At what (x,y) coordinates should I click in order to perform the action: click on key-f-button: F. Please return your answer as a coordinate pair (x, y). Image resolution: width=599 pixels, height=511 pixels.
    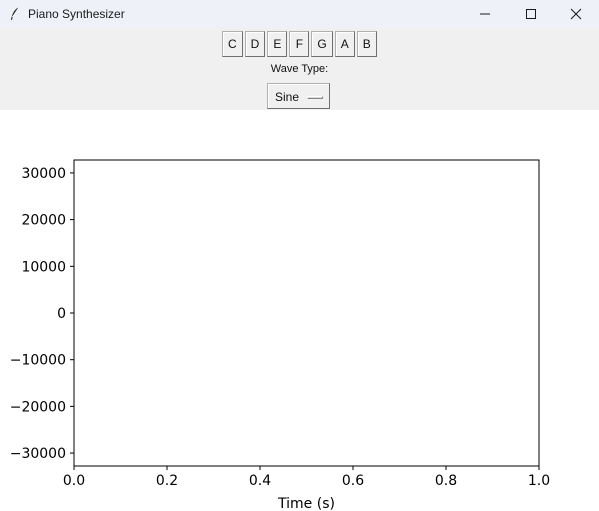
    Looking at the image, I should click on (299, 44).